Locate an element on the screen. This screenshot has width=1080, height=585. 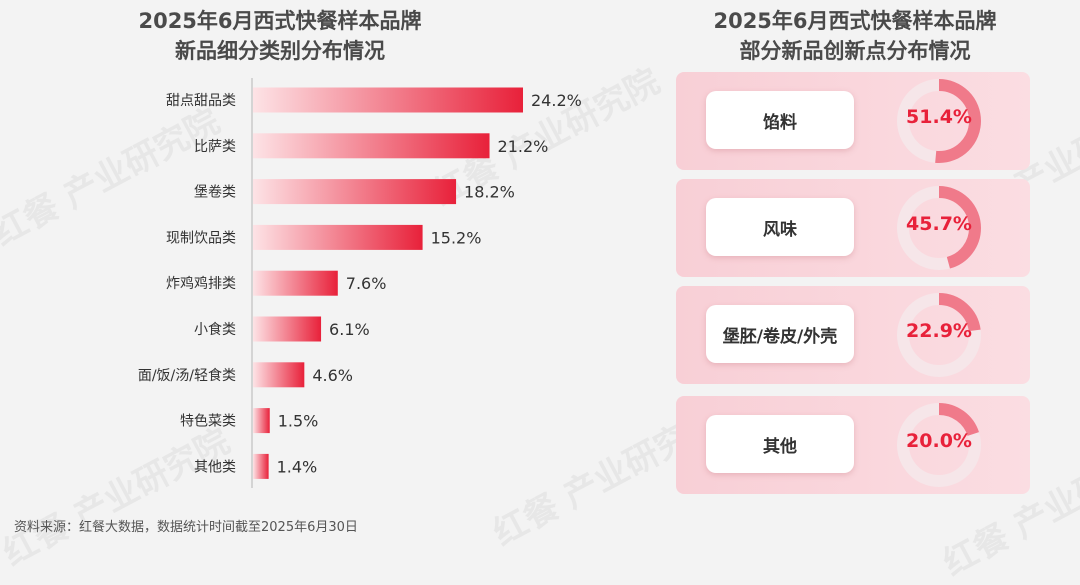
bar-value-label: 7.6% is located at coordinates (366, 283).